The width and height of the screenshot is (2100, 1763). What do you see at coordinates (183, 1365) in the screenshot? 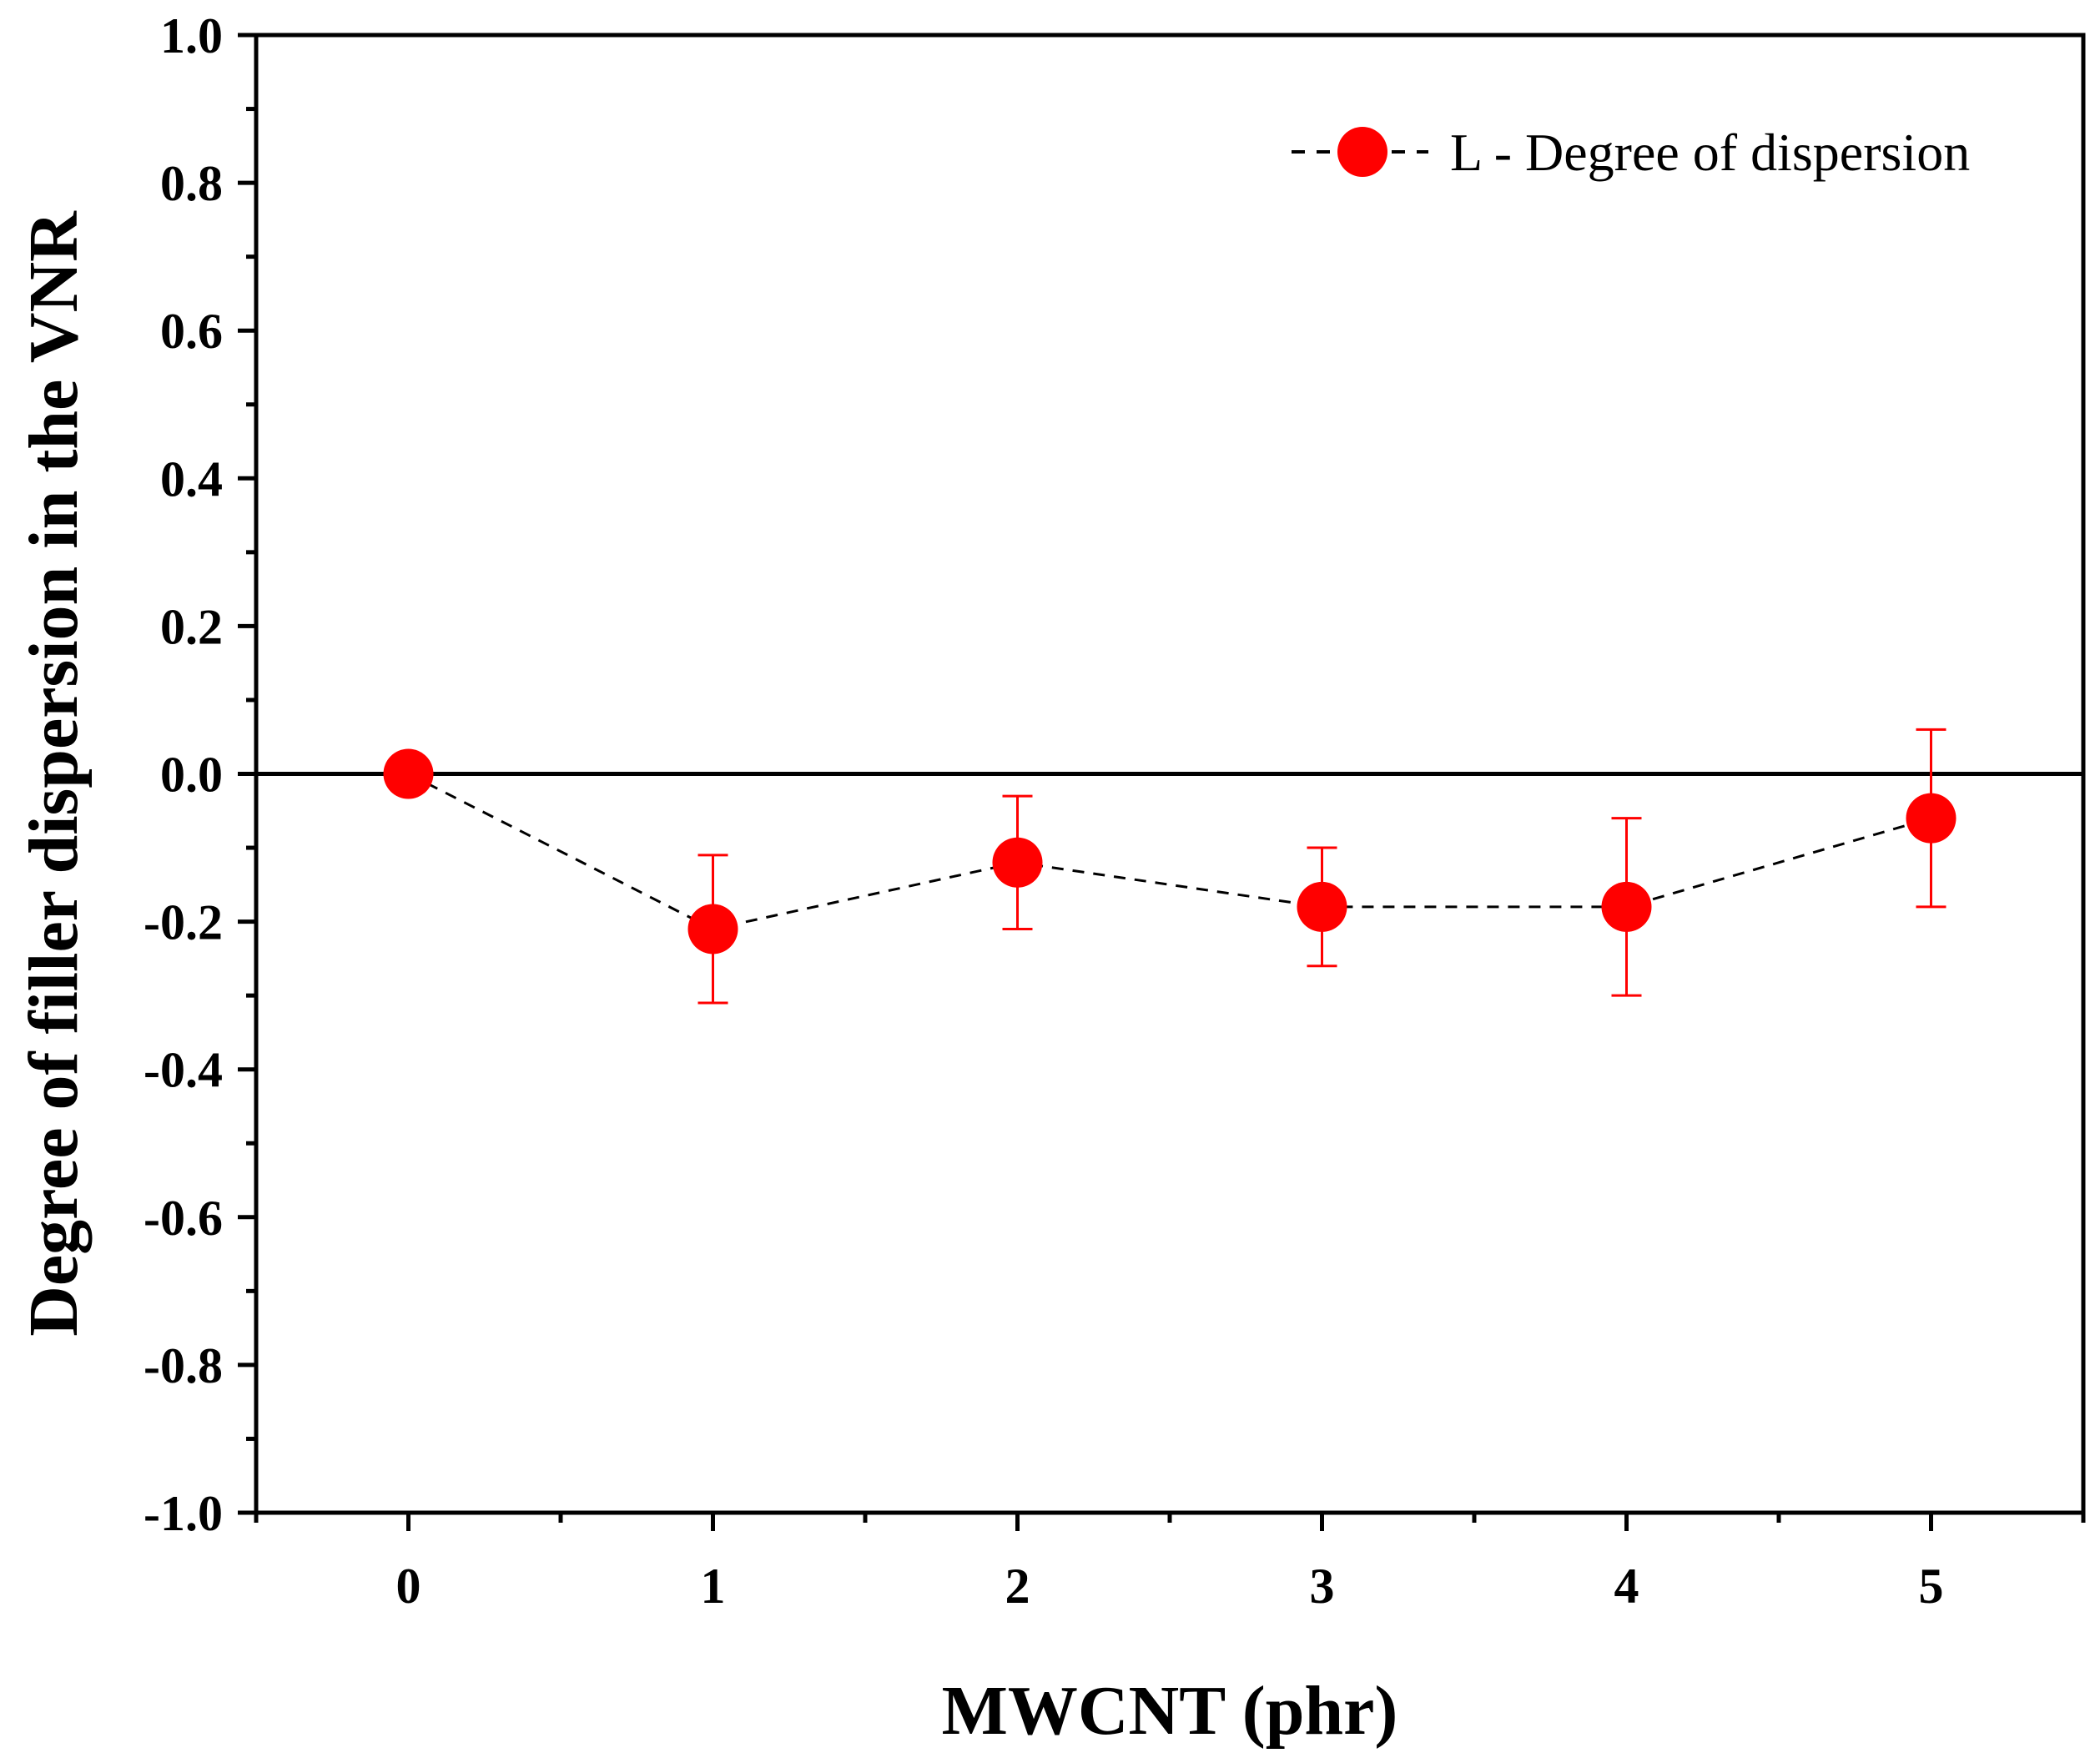
I see `y-tick-label: -0.8` at bounding box center [183, 1365].